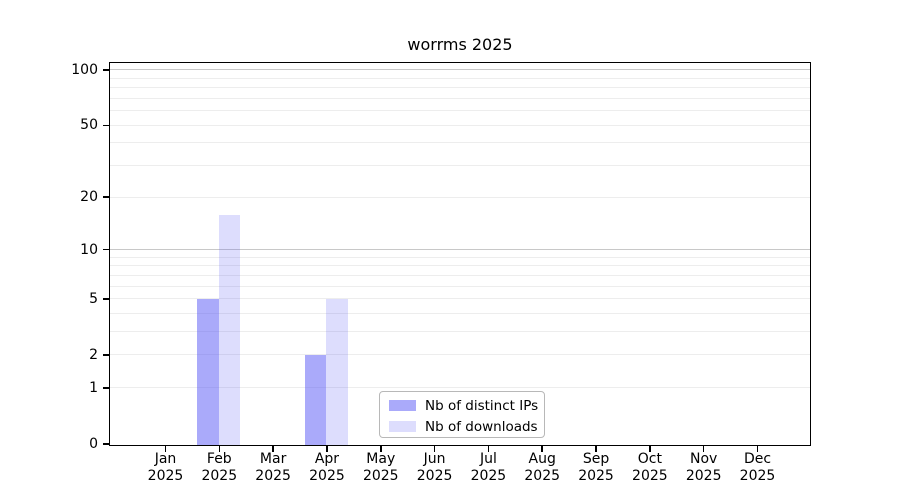 The height and width of the screenshot is (500, 900). What do you see at coordinates (229, 329) in the screenshot?
I see `bar-downloads-feb` at bounding box center [229, 329].